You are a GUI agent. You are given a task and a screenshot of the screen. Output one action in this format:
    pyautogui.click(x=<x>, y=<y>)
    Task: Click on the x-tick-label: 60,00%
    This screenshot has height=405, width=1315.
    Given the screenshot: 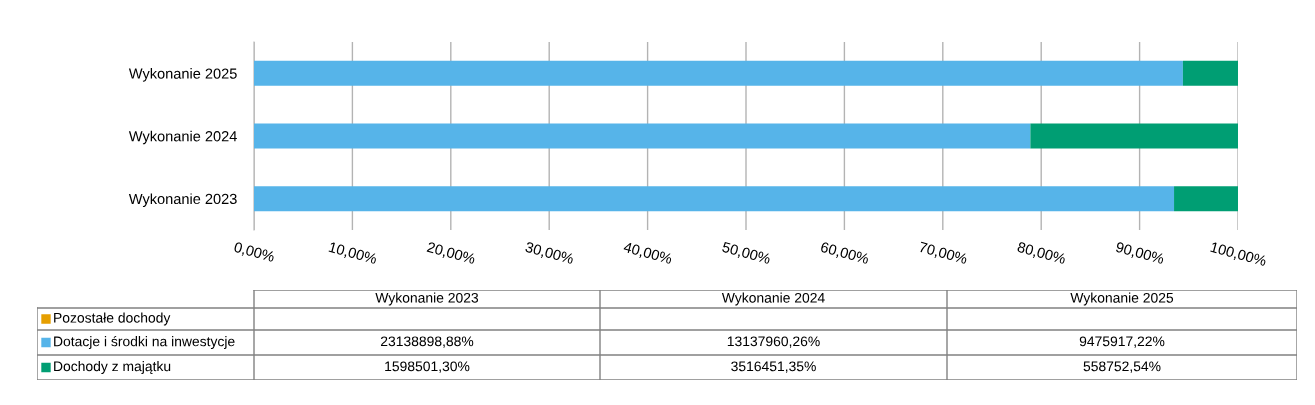 What is the action you would take?
    pyautogui.click(x=844, y=253)
    